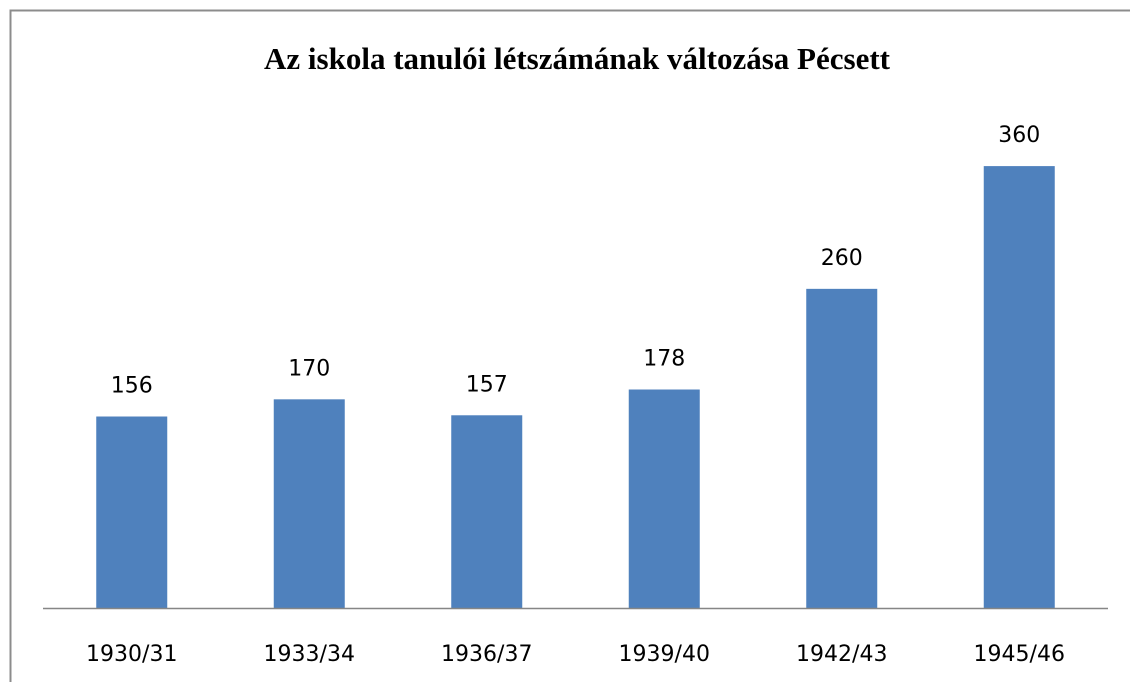  What do you see at coordinates (131, 654) in the screenshot?
I see `x-tick-label: 1930/31` at bounding box center [131, 654].